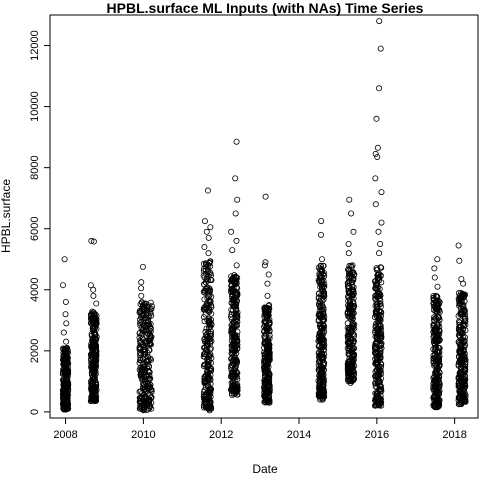 The image size is (480, 480). What do you see at coordinates (35, 290) in the screenshot?
I see `y-tick-label: 4000` at bounding box center [35, 290].